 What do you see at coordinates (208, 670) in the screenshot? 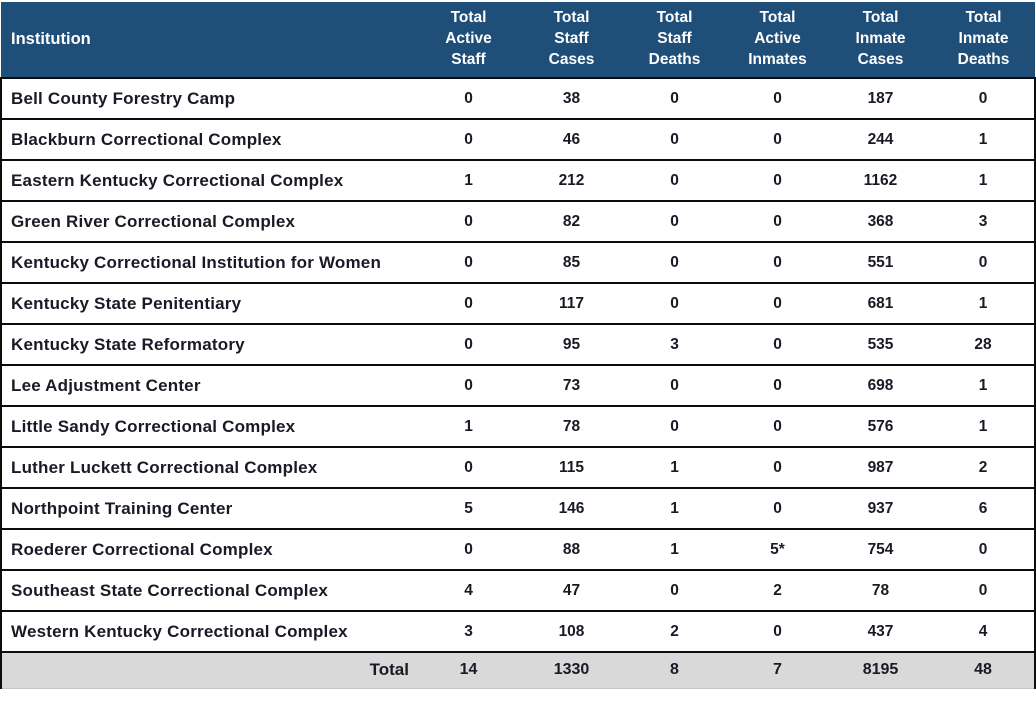
I see `total-label: Total` at bounding box center [208, 670].